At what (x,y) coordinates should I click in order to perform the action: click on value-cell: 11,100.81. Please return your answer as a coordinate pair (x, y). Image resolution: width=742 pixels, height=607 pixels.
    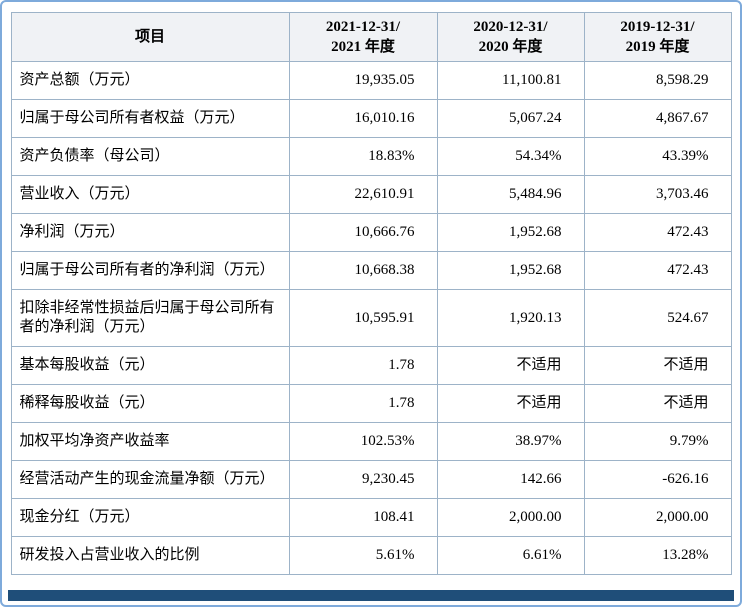
    Looking at the image, I should click on (510, 80).